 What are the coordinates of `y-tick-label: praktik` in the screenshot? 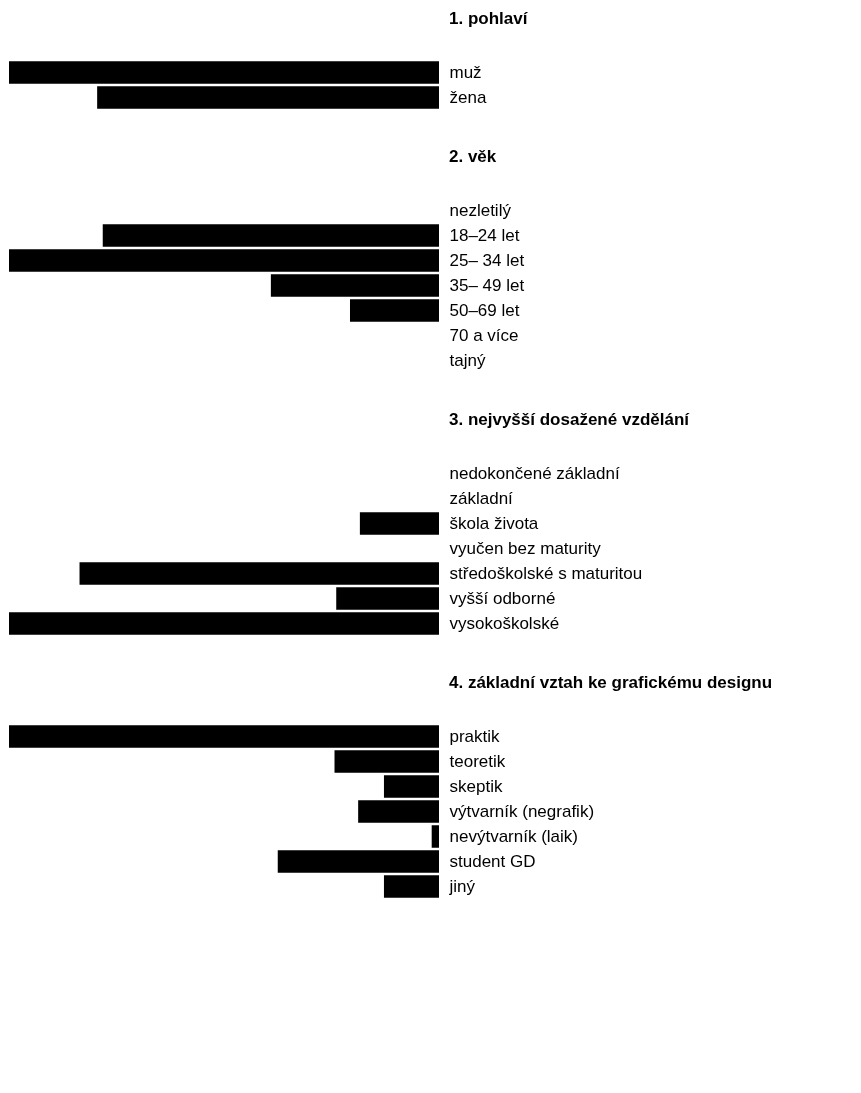 It's located at (475, 736).